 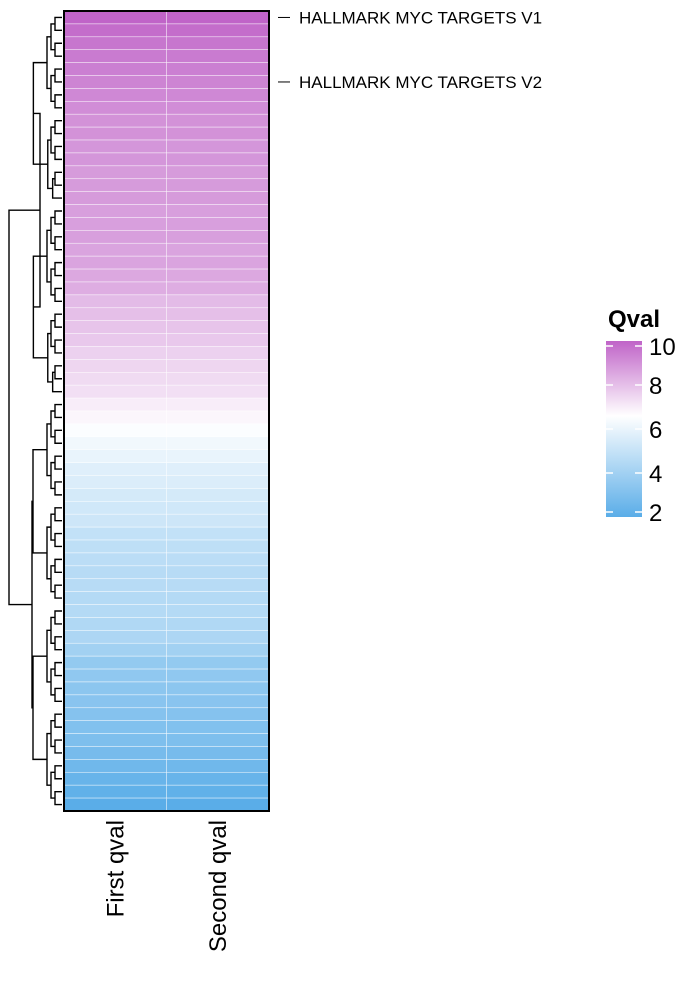 What do you see at coordinates (420, 82) in the screenshot?
I see `row-label: HALLMARK MYC TARGETS V2` at bounding box center [420, 82].